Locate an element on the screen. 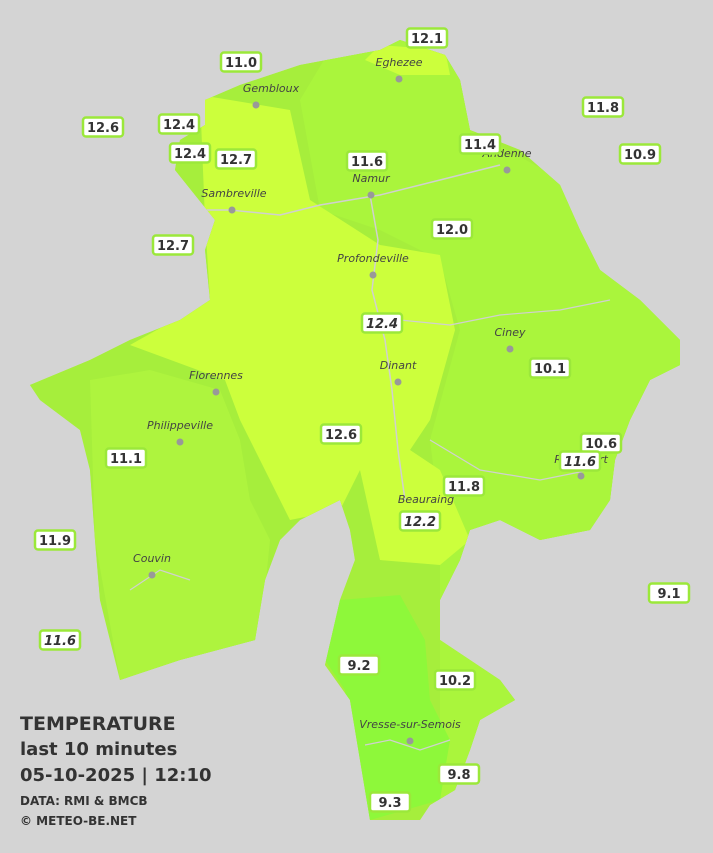 The width and height of the screenshot is (713, 853). station-value: 12.0 is located at coordinates (452, 230).